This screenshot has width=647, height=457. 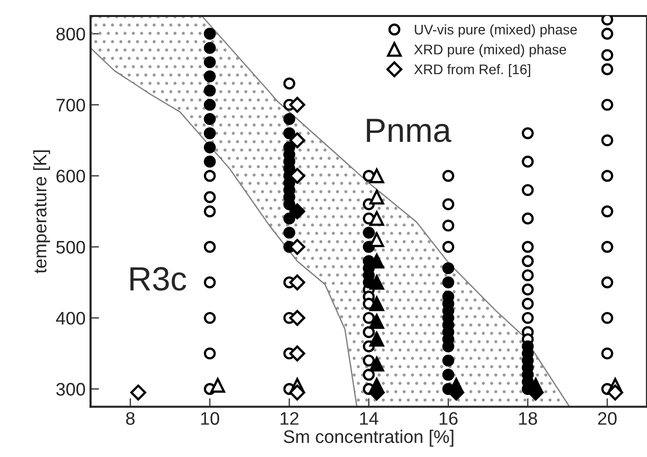 I want to click on y-tick-label: 300, so click(x=71, y=389).